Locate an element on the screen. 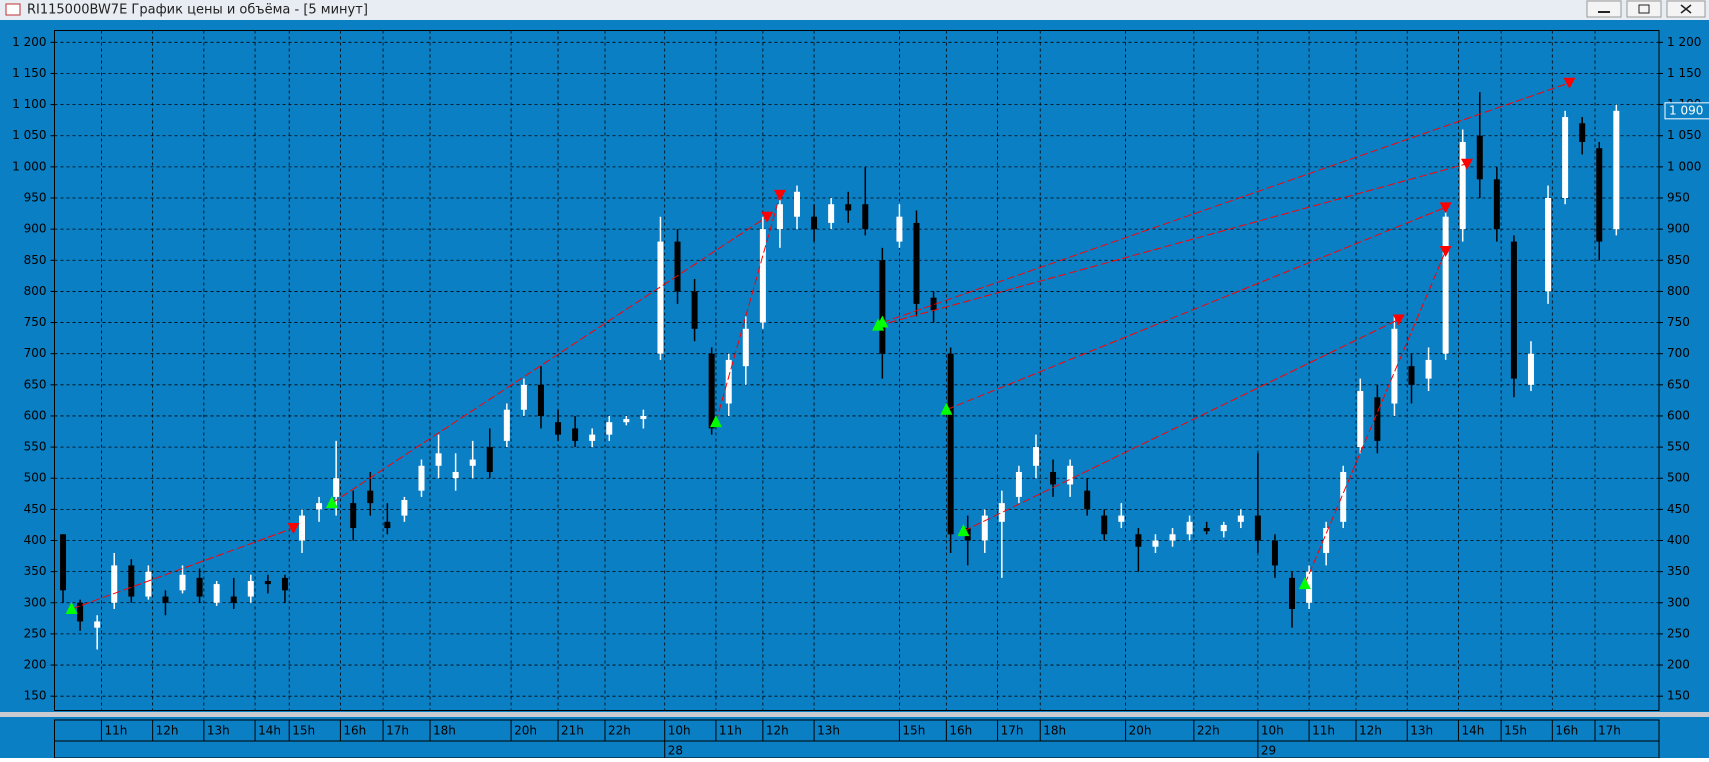 This screenshot has width=1709, height=762. y-tick-label: 800 is located at coordinates (35, 291).